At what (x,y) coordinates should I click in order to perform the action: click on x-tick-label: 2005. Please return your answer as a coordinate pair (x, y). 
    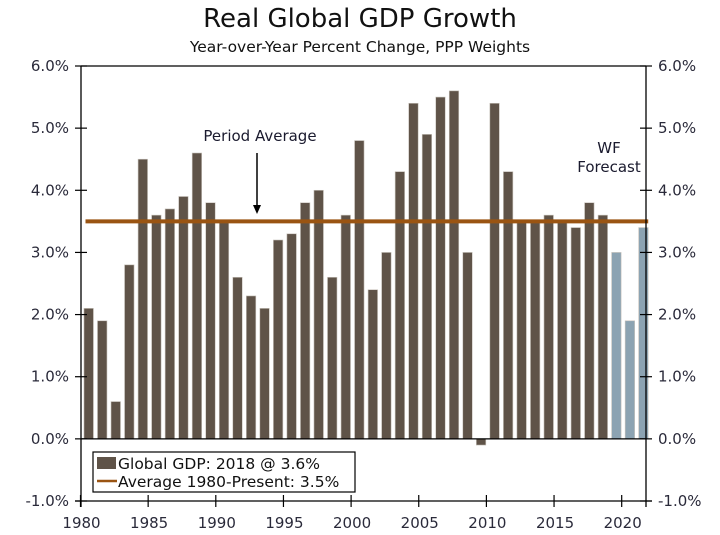
    Looking at the image, I should click on (420, 523).